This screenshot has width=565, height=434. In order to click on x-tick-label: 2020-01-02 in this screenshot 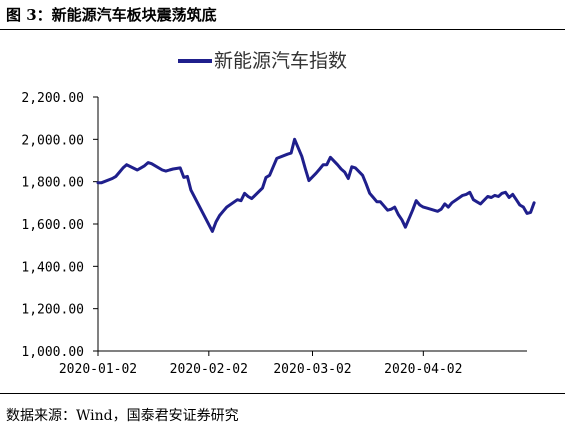, I will do `click(98, 369)`.